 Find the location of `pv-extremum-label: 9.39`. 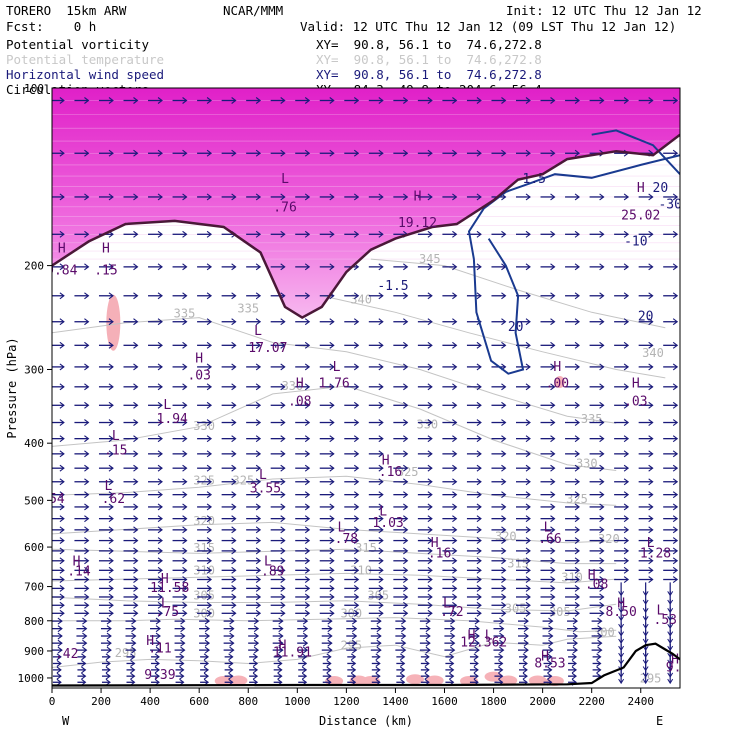

pv-extremum-label: 9.39 is located at coordinates (159, 675).